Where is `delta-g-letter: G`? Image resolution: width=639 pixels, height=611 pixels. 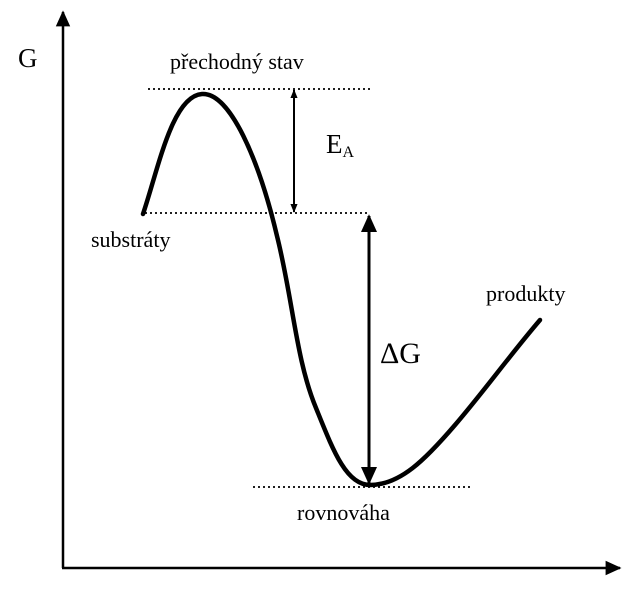
delta-g-letter: G is located at coordinates (410, 353).